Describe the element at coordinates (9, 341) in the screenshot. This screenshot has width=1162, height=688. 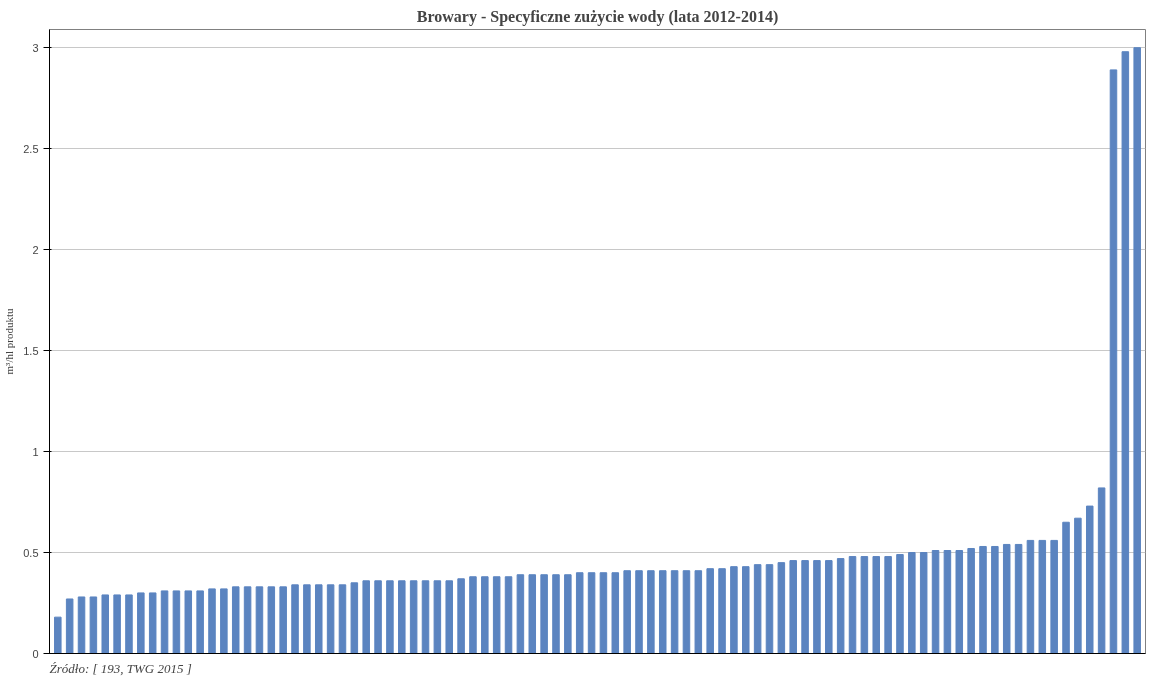
I see `y-axis-title: m³/hl produktu` at that location.